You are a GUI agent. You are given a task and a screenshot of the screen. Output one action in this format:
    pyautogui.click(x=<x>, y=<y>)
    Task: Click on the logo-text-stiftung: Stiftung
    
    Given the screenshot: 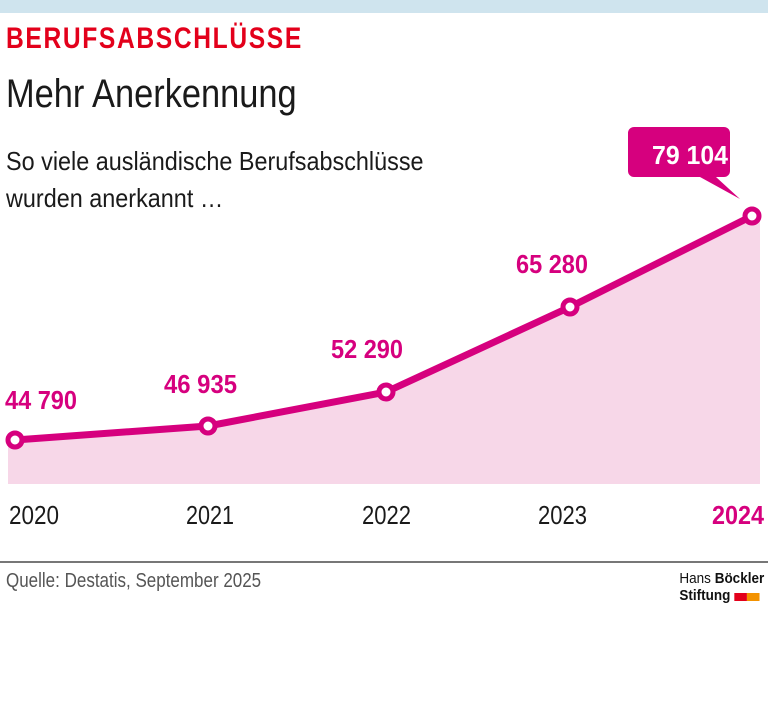 What is the action you would take?
    pyautogui.click(x=705, y=595)
    